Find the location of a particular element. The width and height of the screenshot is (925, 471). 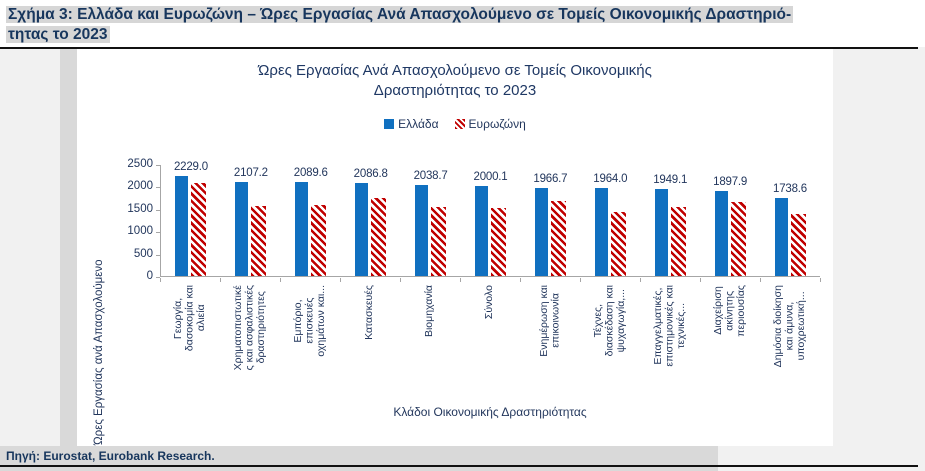

highlight-strip is located at coordinates (68, 247).